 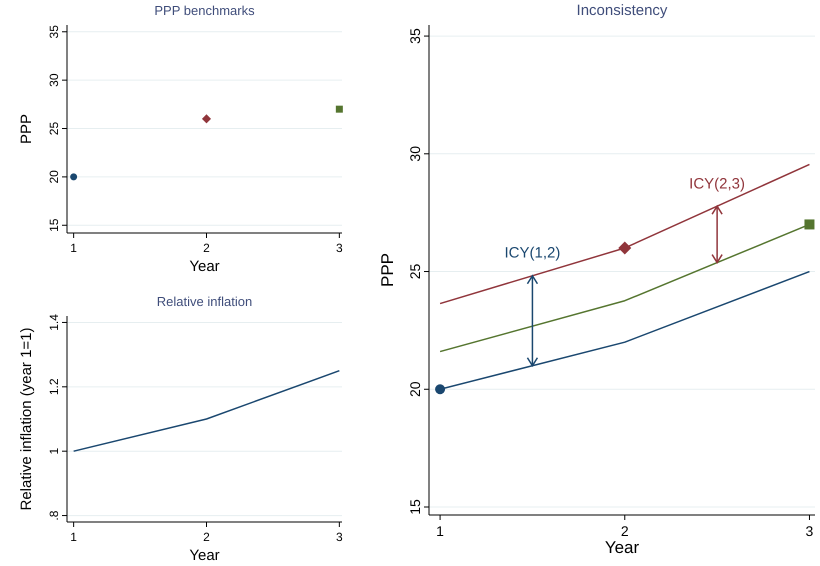 What do you see at coordinates (205, 10) in the screenshot?
I see `chart-title: PPP benchmarks` at bounding box center [205, 10].